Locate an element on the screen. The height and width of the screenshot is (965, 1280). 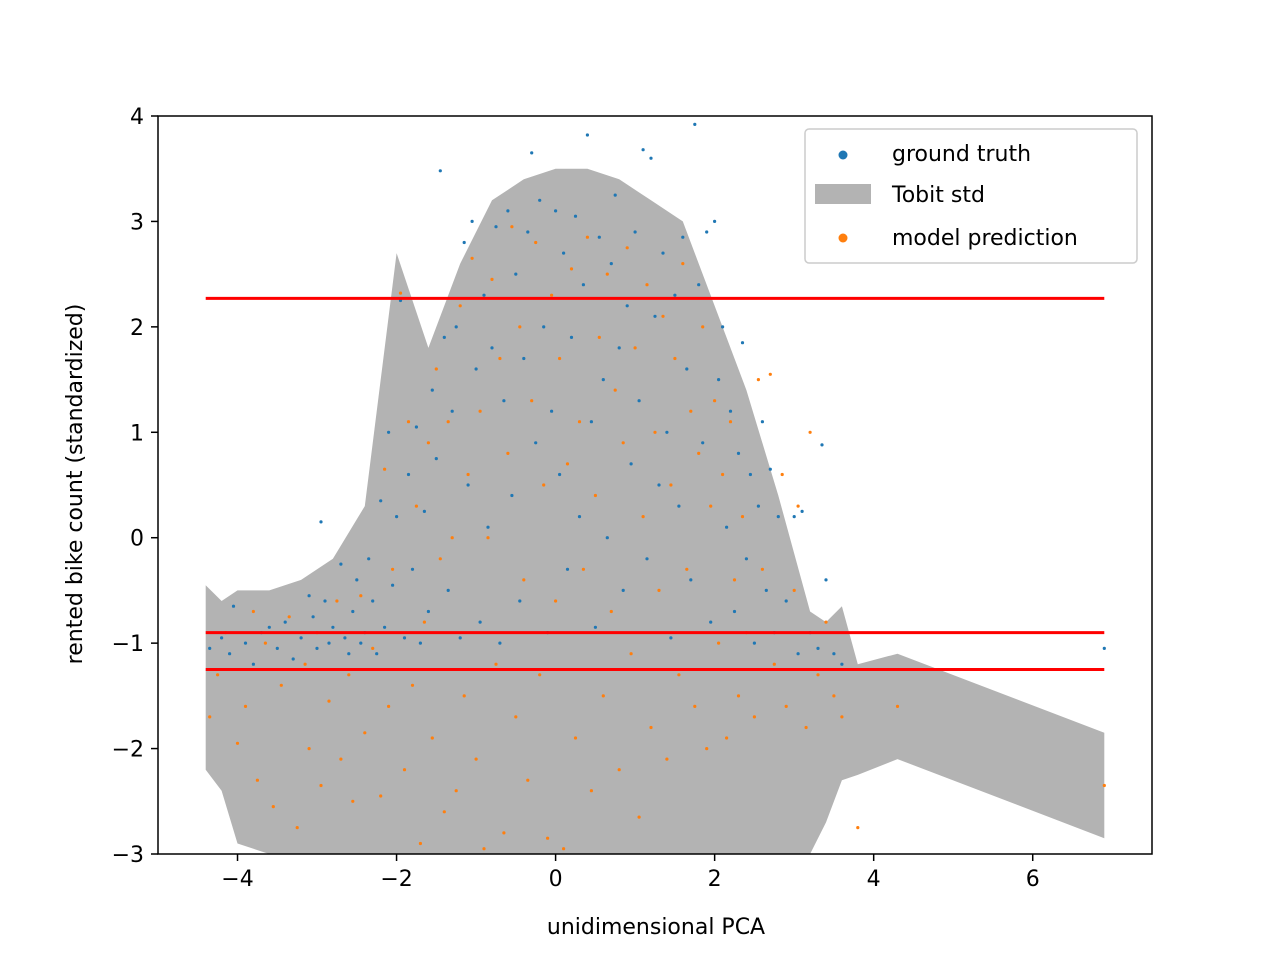
y-tick-label: 1 is located at coordinates (137, 433).